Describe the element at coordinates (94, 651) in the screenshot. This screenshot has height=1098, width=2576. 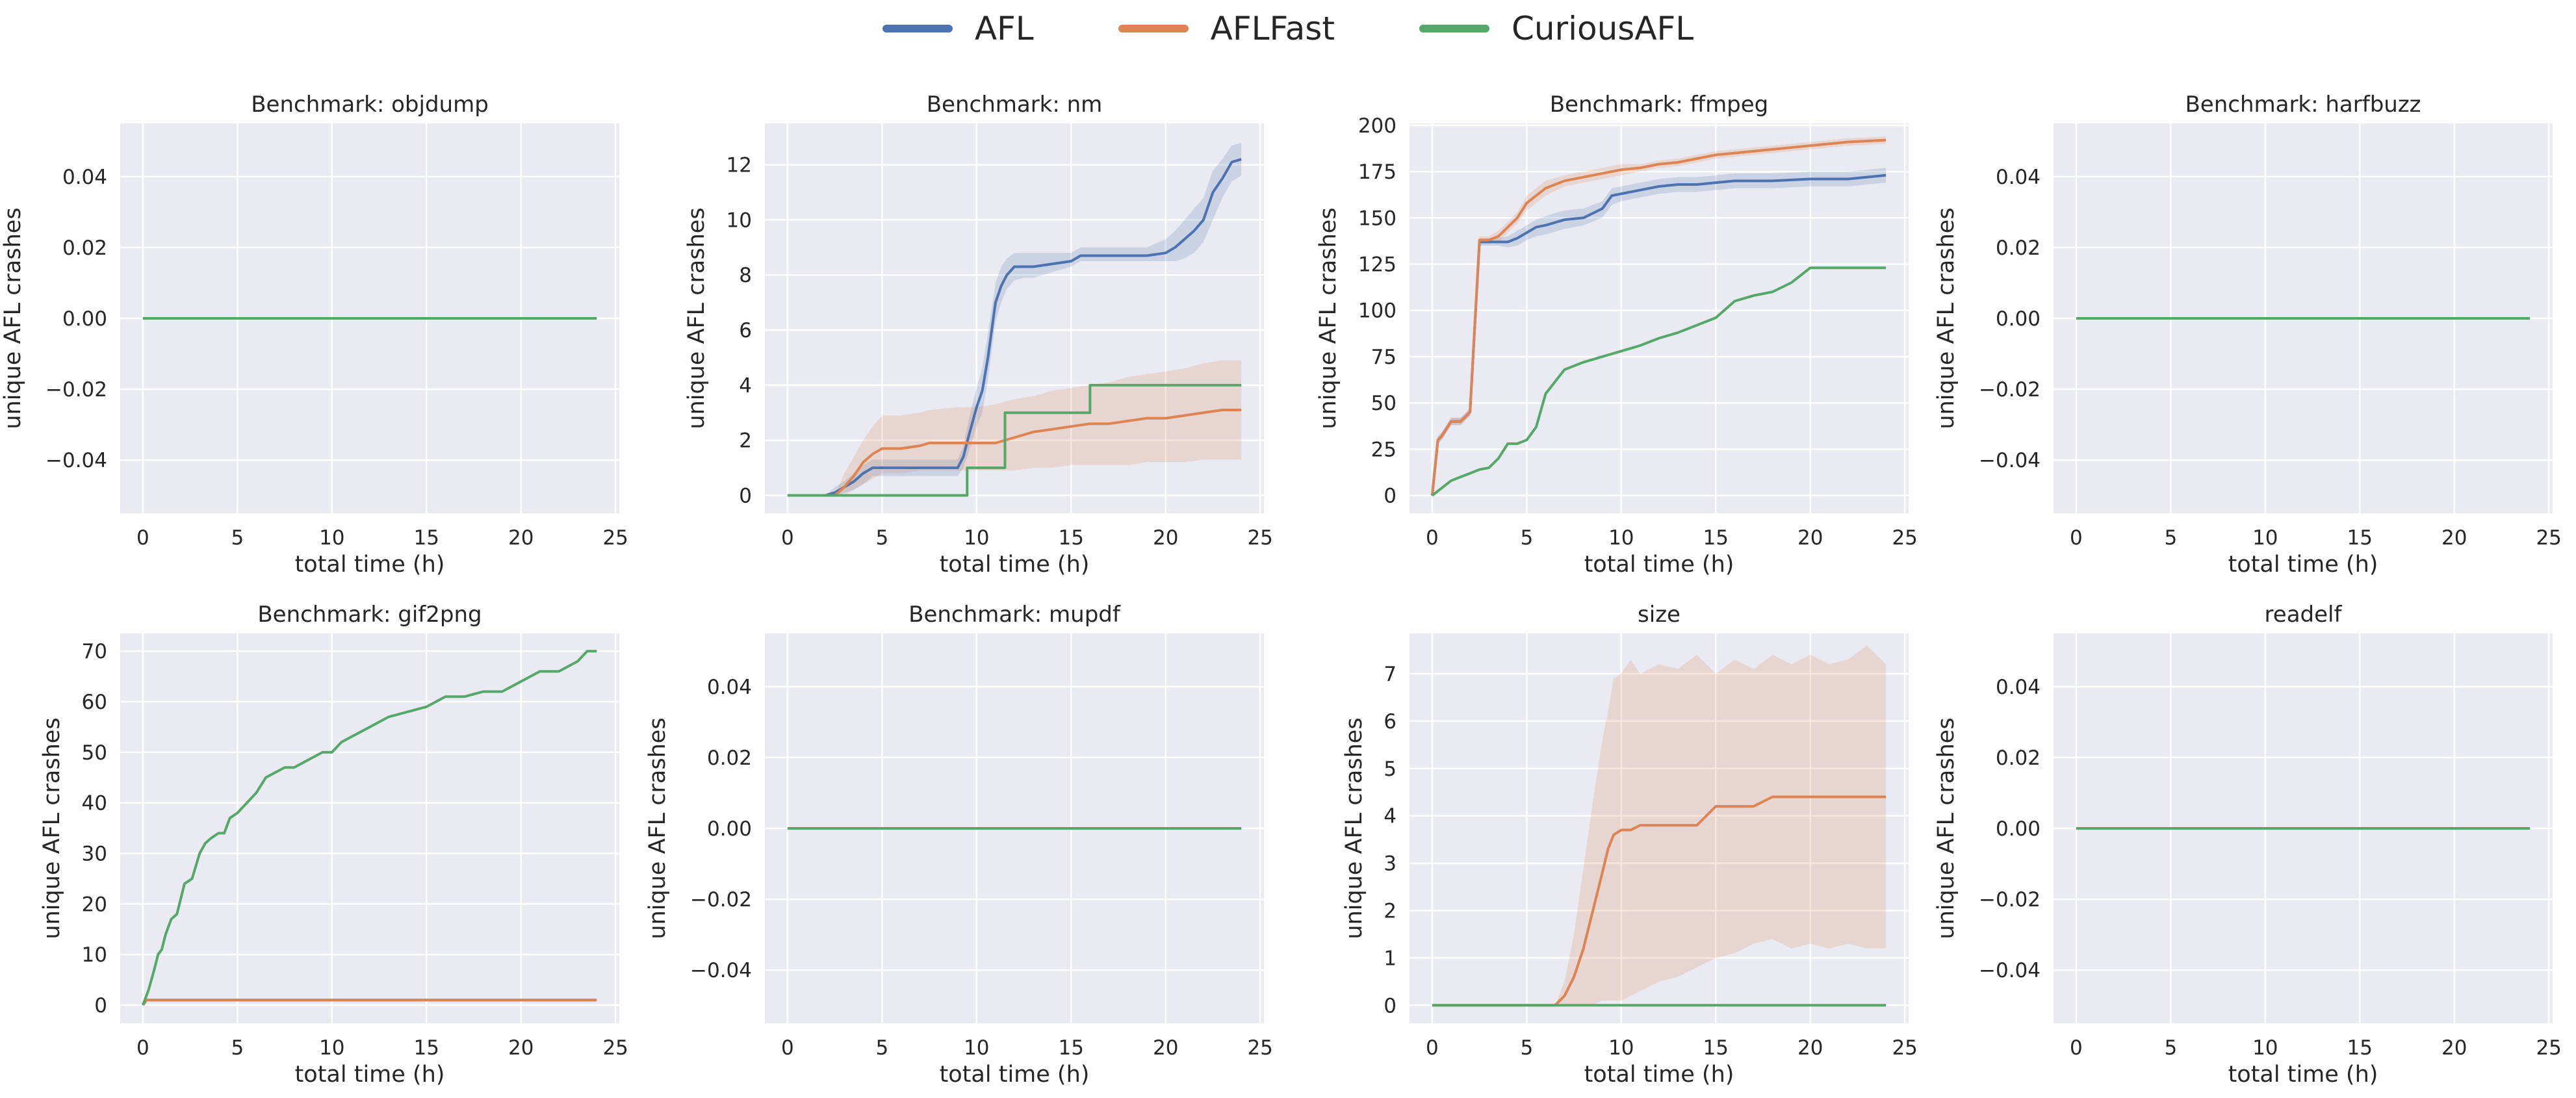
I see `y-tick-label: 70` at that location.